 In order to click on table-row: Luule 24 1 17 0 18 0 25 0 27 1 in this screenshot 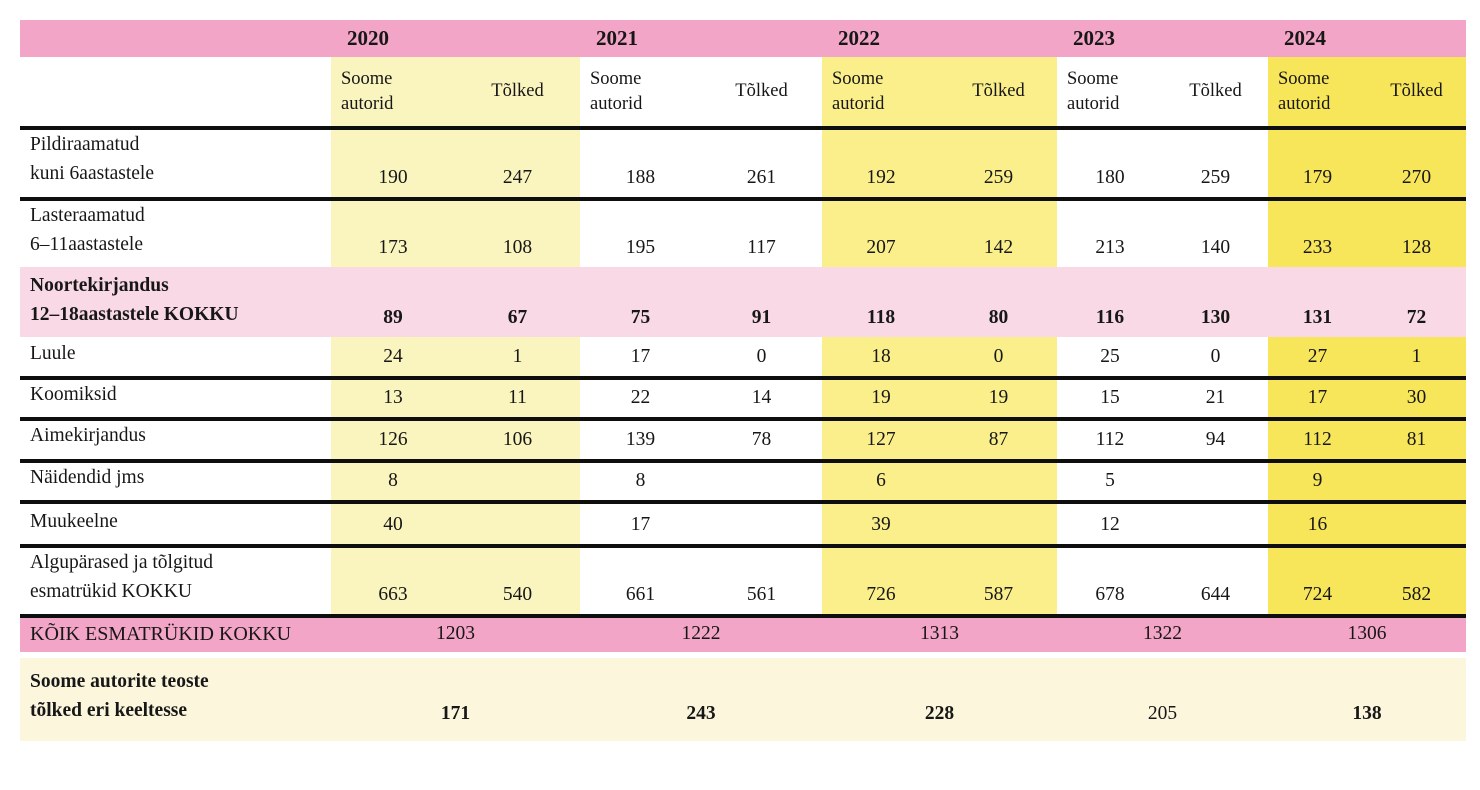, I will do `click(743, 358)`.